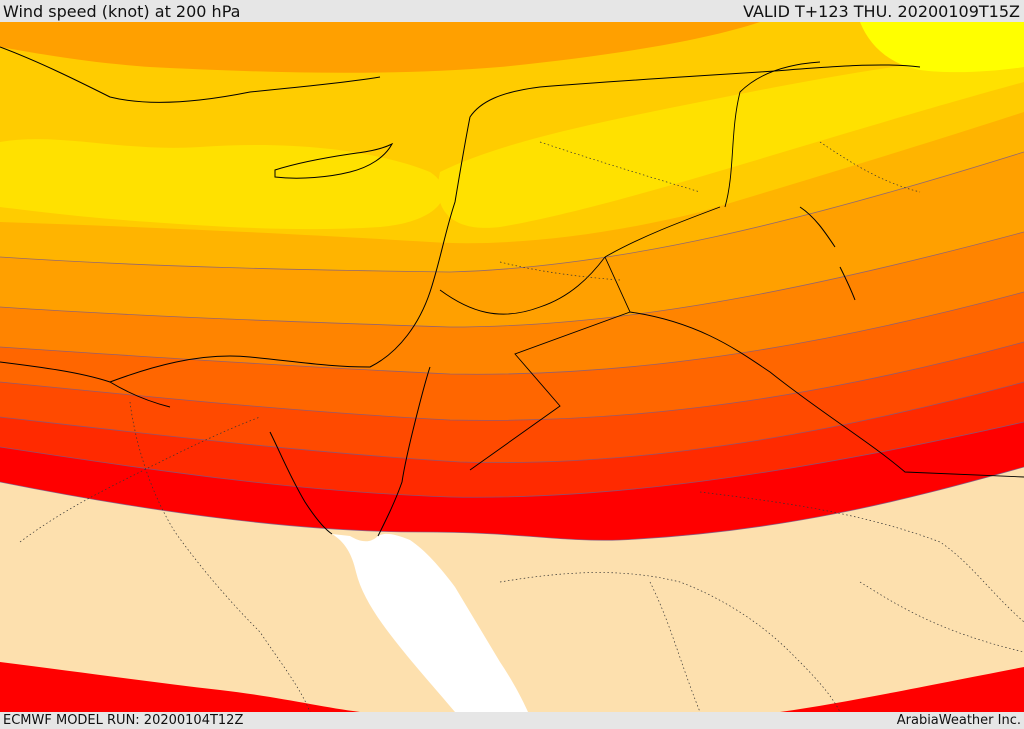 The image size is (1024, 729). I want to click on wind-band-south-east, so click(902, 689).